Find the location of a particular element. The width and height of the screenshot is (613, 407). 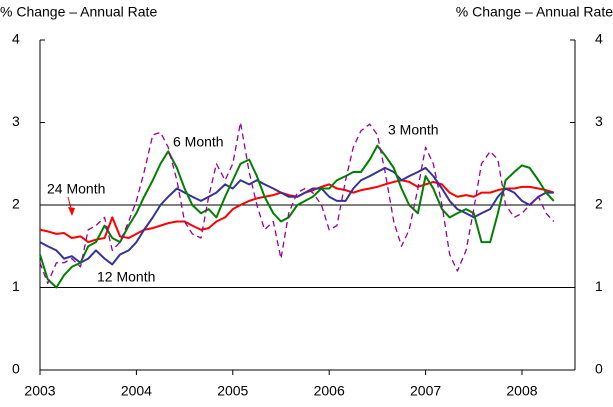

y-tick-label: 3 is located at coordinates (16, 121).